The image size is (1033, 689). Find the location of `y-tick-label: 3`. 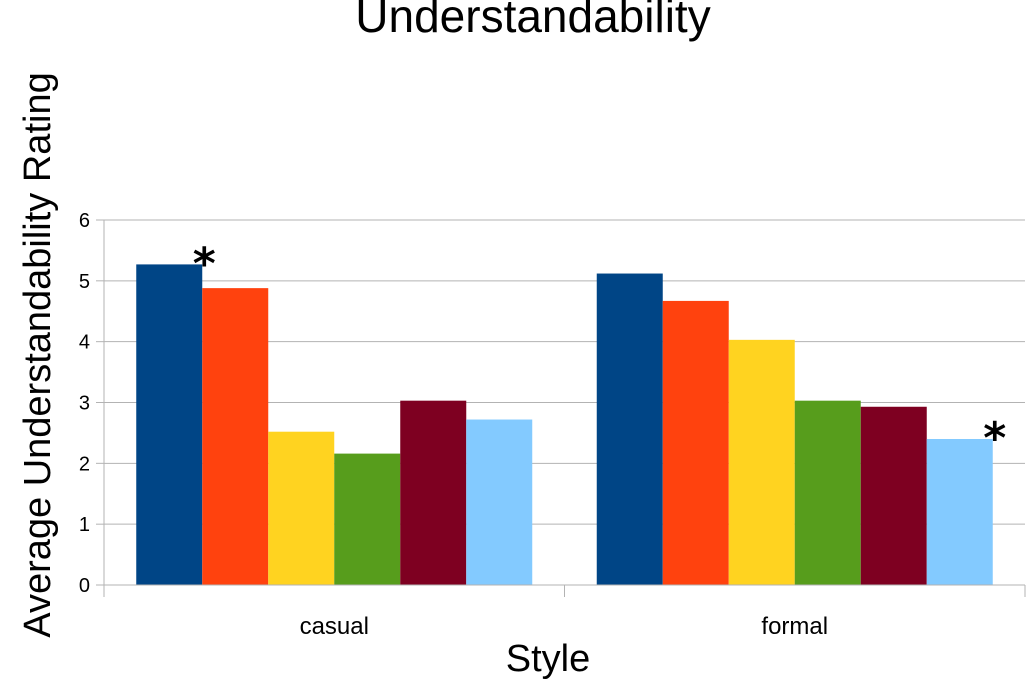

y-tick-label: 3 is located at coordinates (84, 404).